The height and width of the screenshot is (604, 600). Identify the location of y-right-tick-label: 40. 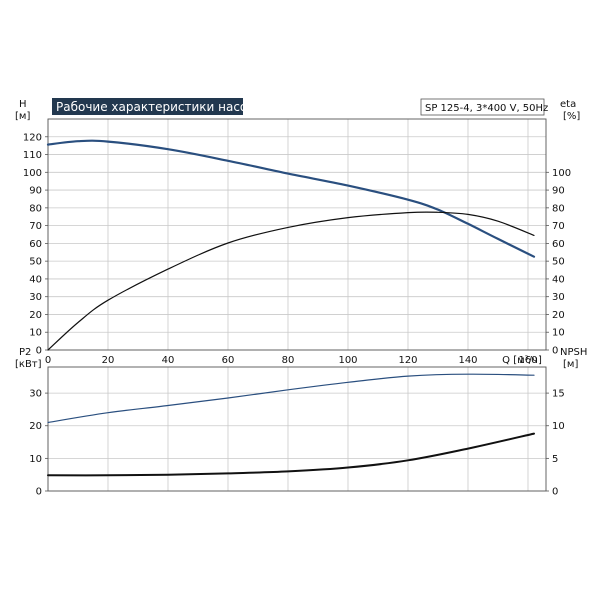
(558, 279).